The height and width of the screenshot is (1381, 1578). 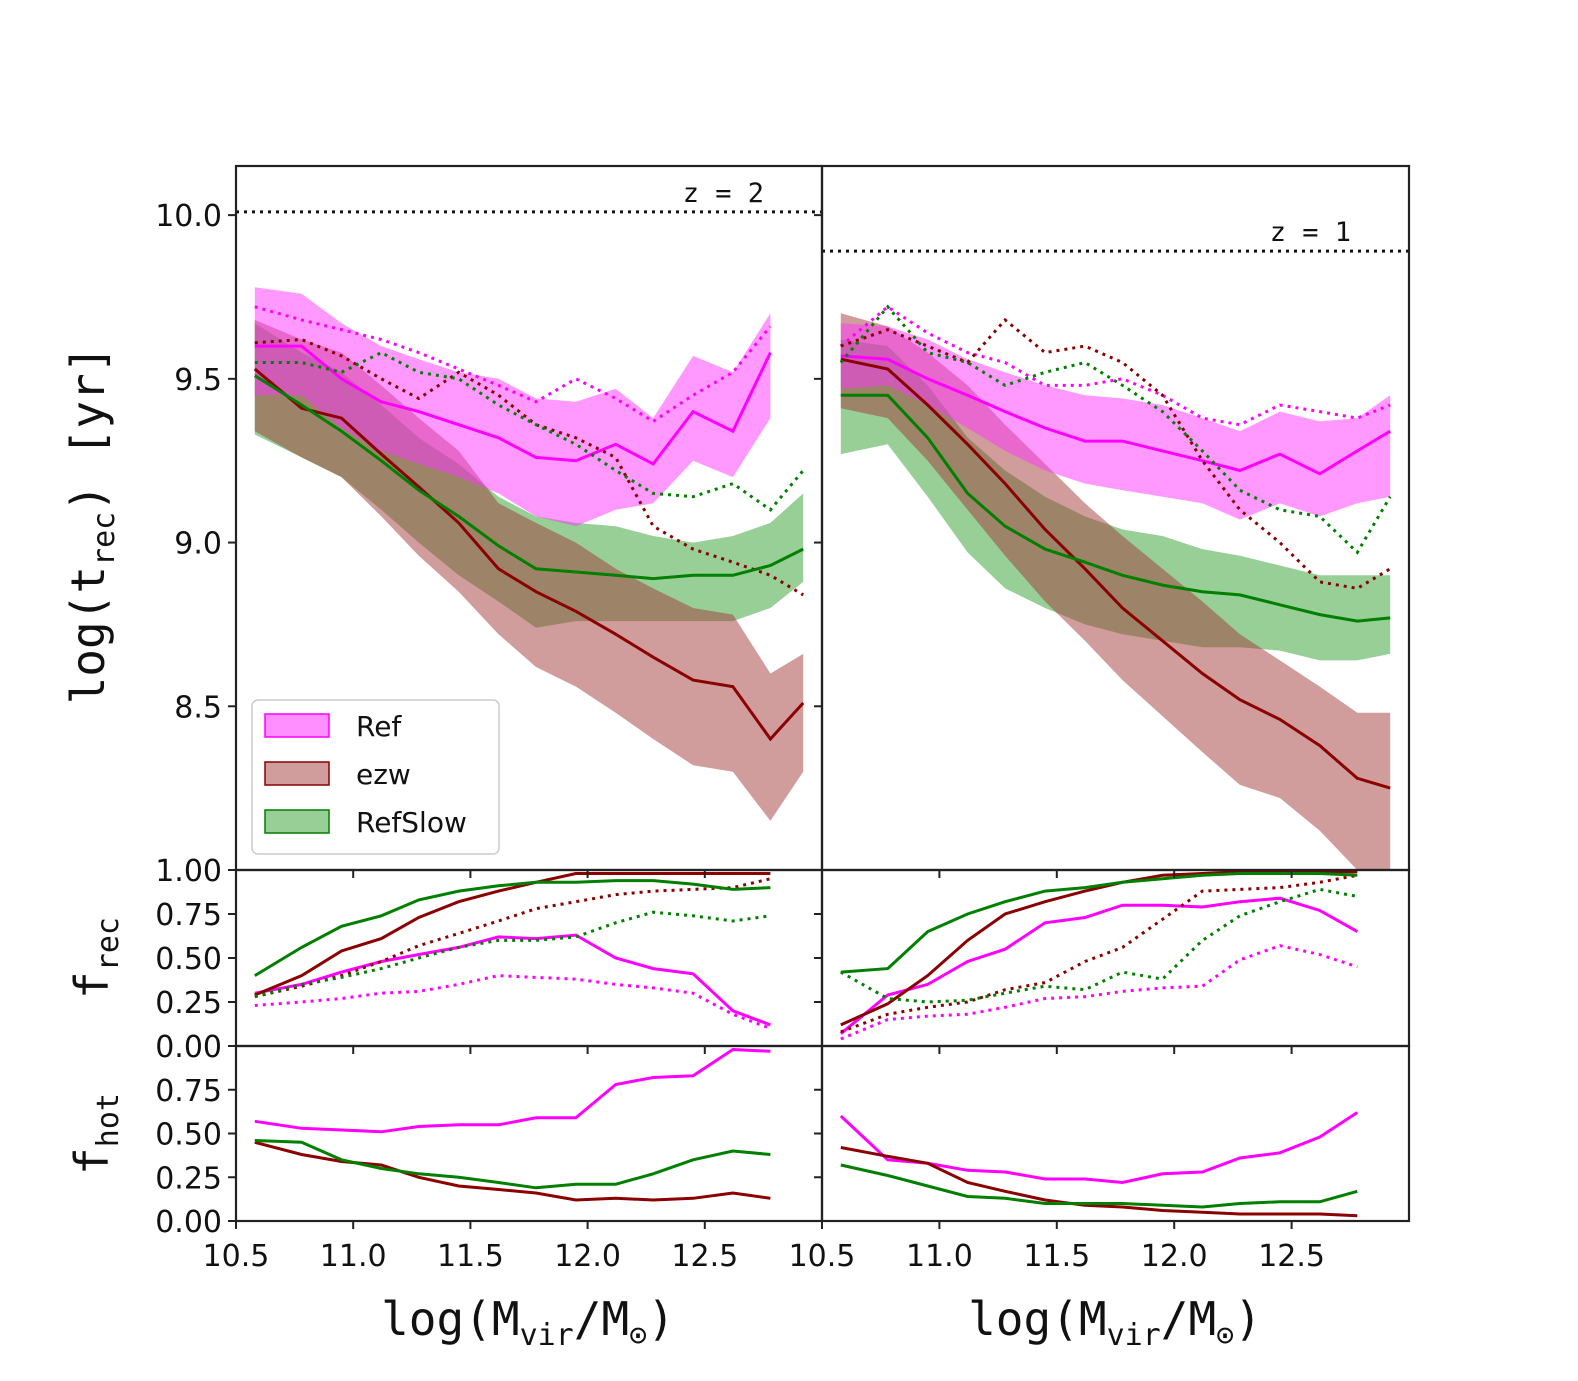 I want to click on legend-label-ref: Ref, so click(x=379, y=726).